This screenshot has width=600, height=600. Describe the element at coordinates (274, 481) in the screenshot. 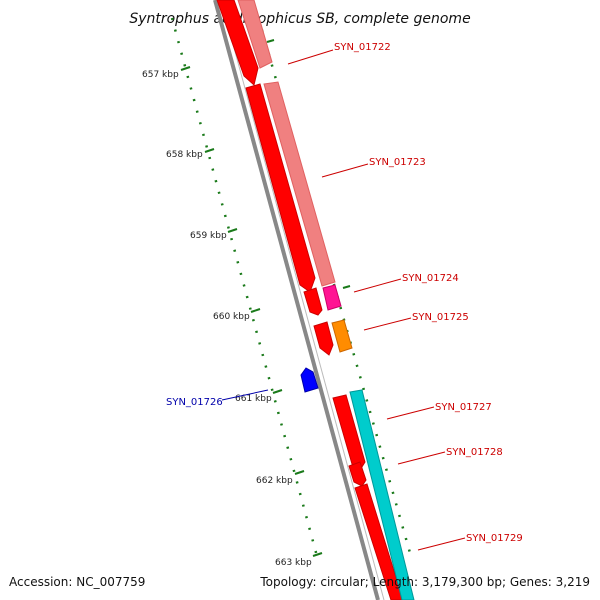

I see `tick-label: 662 kbp` at that location.